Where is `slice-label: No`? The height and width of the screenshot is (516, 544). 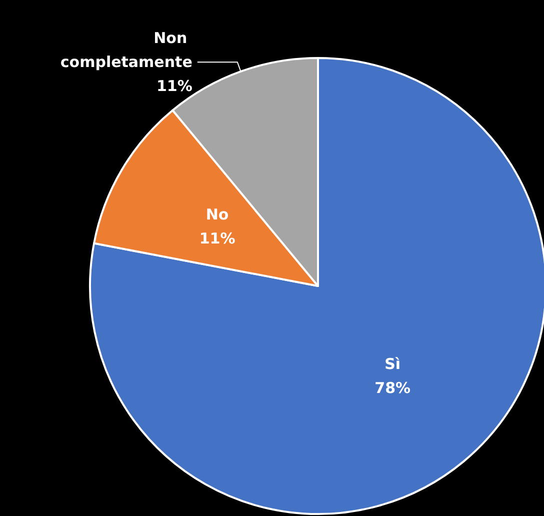 slice-label: No is located at coordinates (217, 214).